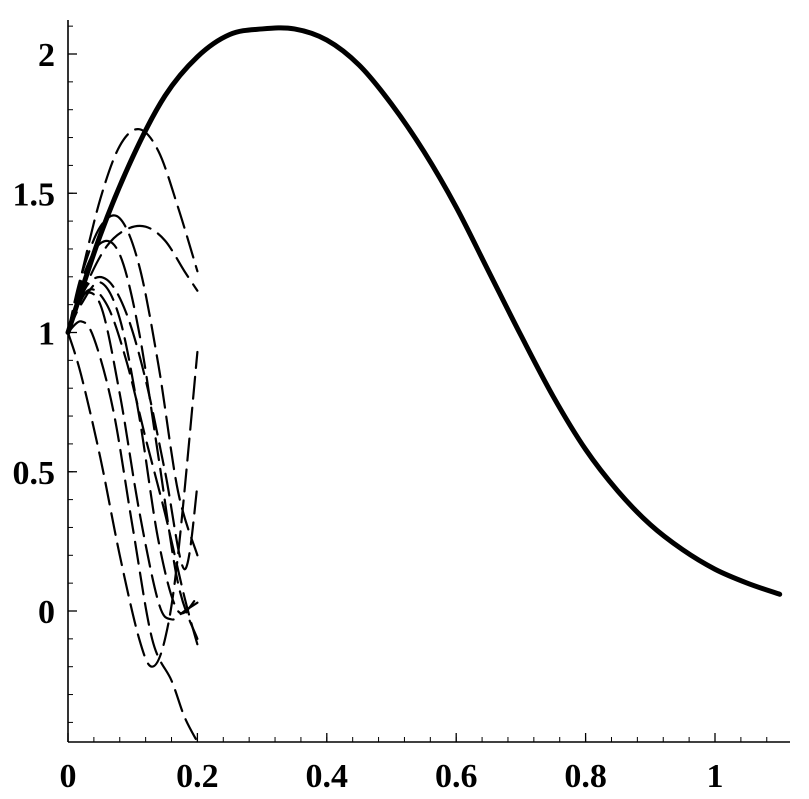  What do you see at coordinates (34, 194) in the screenshot?
I see `y-tick-label: 1.5` at bounding box center [34, 194].